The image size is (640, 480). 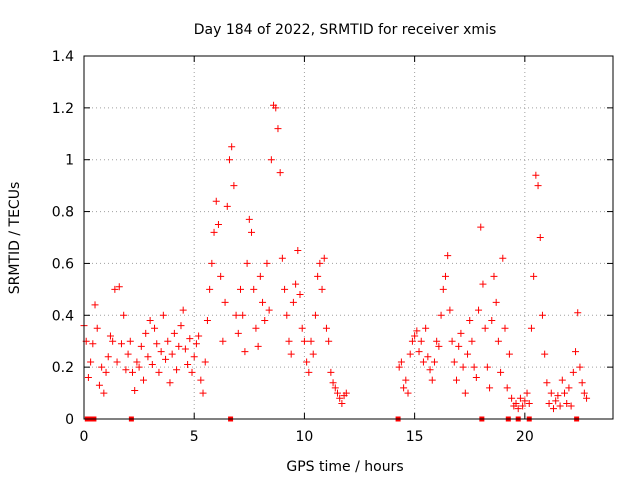 What do you see at coordinates (194, 437) in the screenshot?
I see `x-tick-label: 5` at bounding box center [194, 437].